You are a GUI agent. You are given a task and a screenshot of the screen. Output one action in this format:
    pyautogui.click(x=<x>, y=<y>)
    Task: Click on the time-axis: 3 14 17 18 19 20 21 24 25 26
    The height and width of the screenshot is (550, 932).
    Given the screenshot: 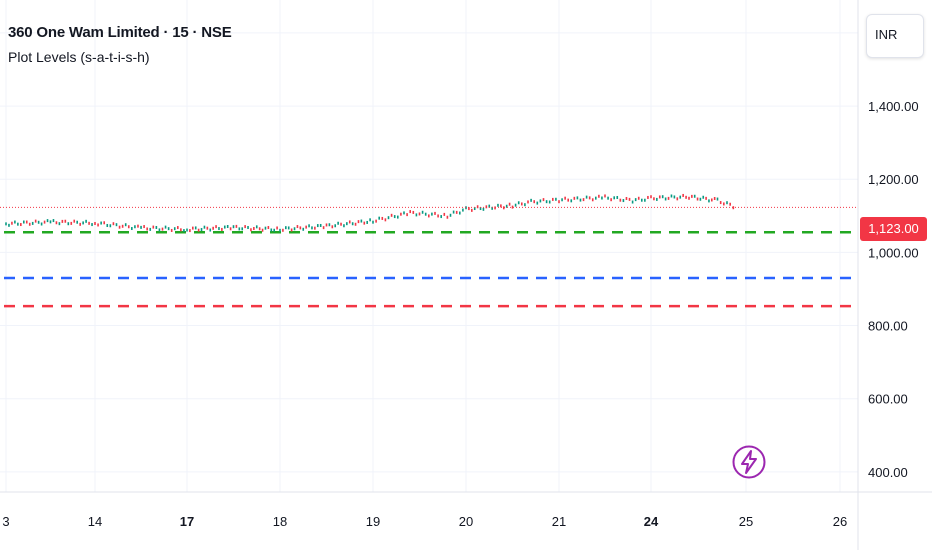 What is the action you would take?
    pyautogui.click(x=424, y=521)
    